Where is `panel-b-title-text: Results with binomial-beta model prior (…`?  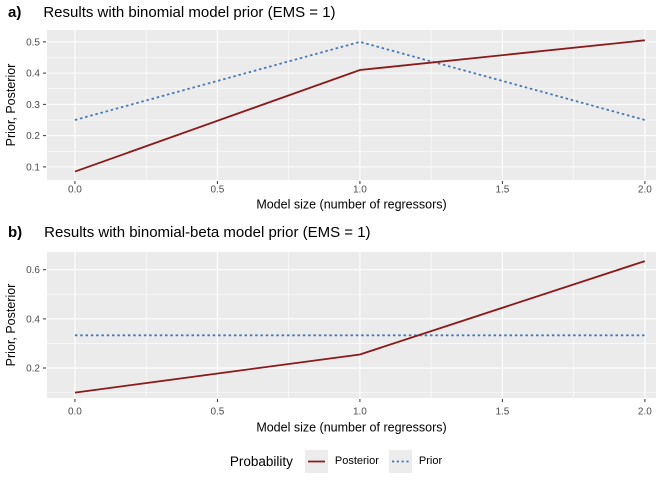
panel-b-title-text: Results with binomial-beta model prior (… is located at coordinates (207, 232).